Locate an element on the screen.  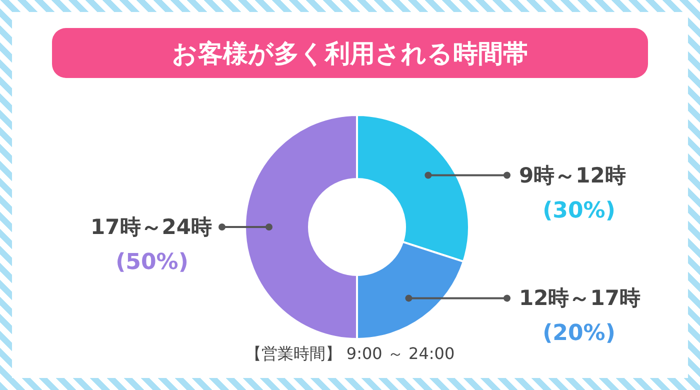
slice-label: 9時～12時 is located at coordinates (572, 175).